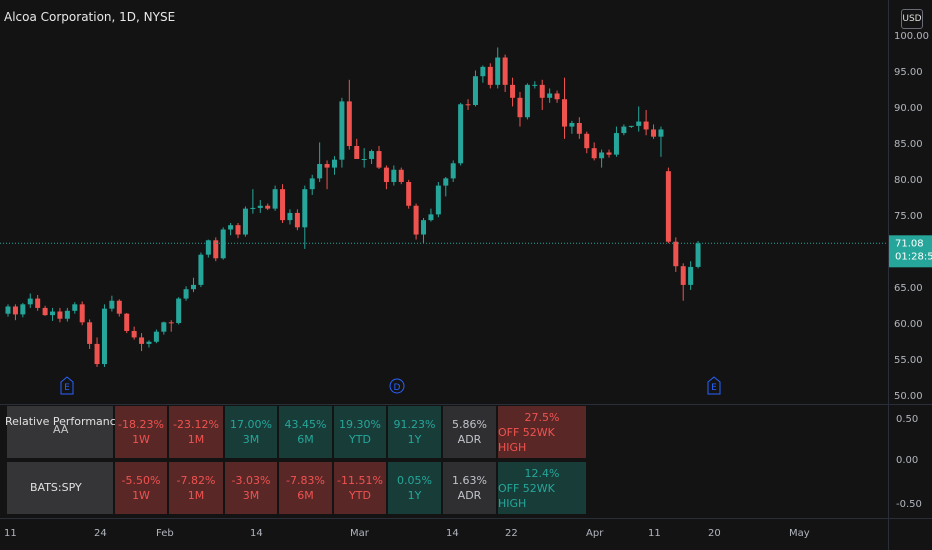  Describe the element at coordinates (414, 424) in the screenshot. I see `rp-value: 91.23%` at that location.